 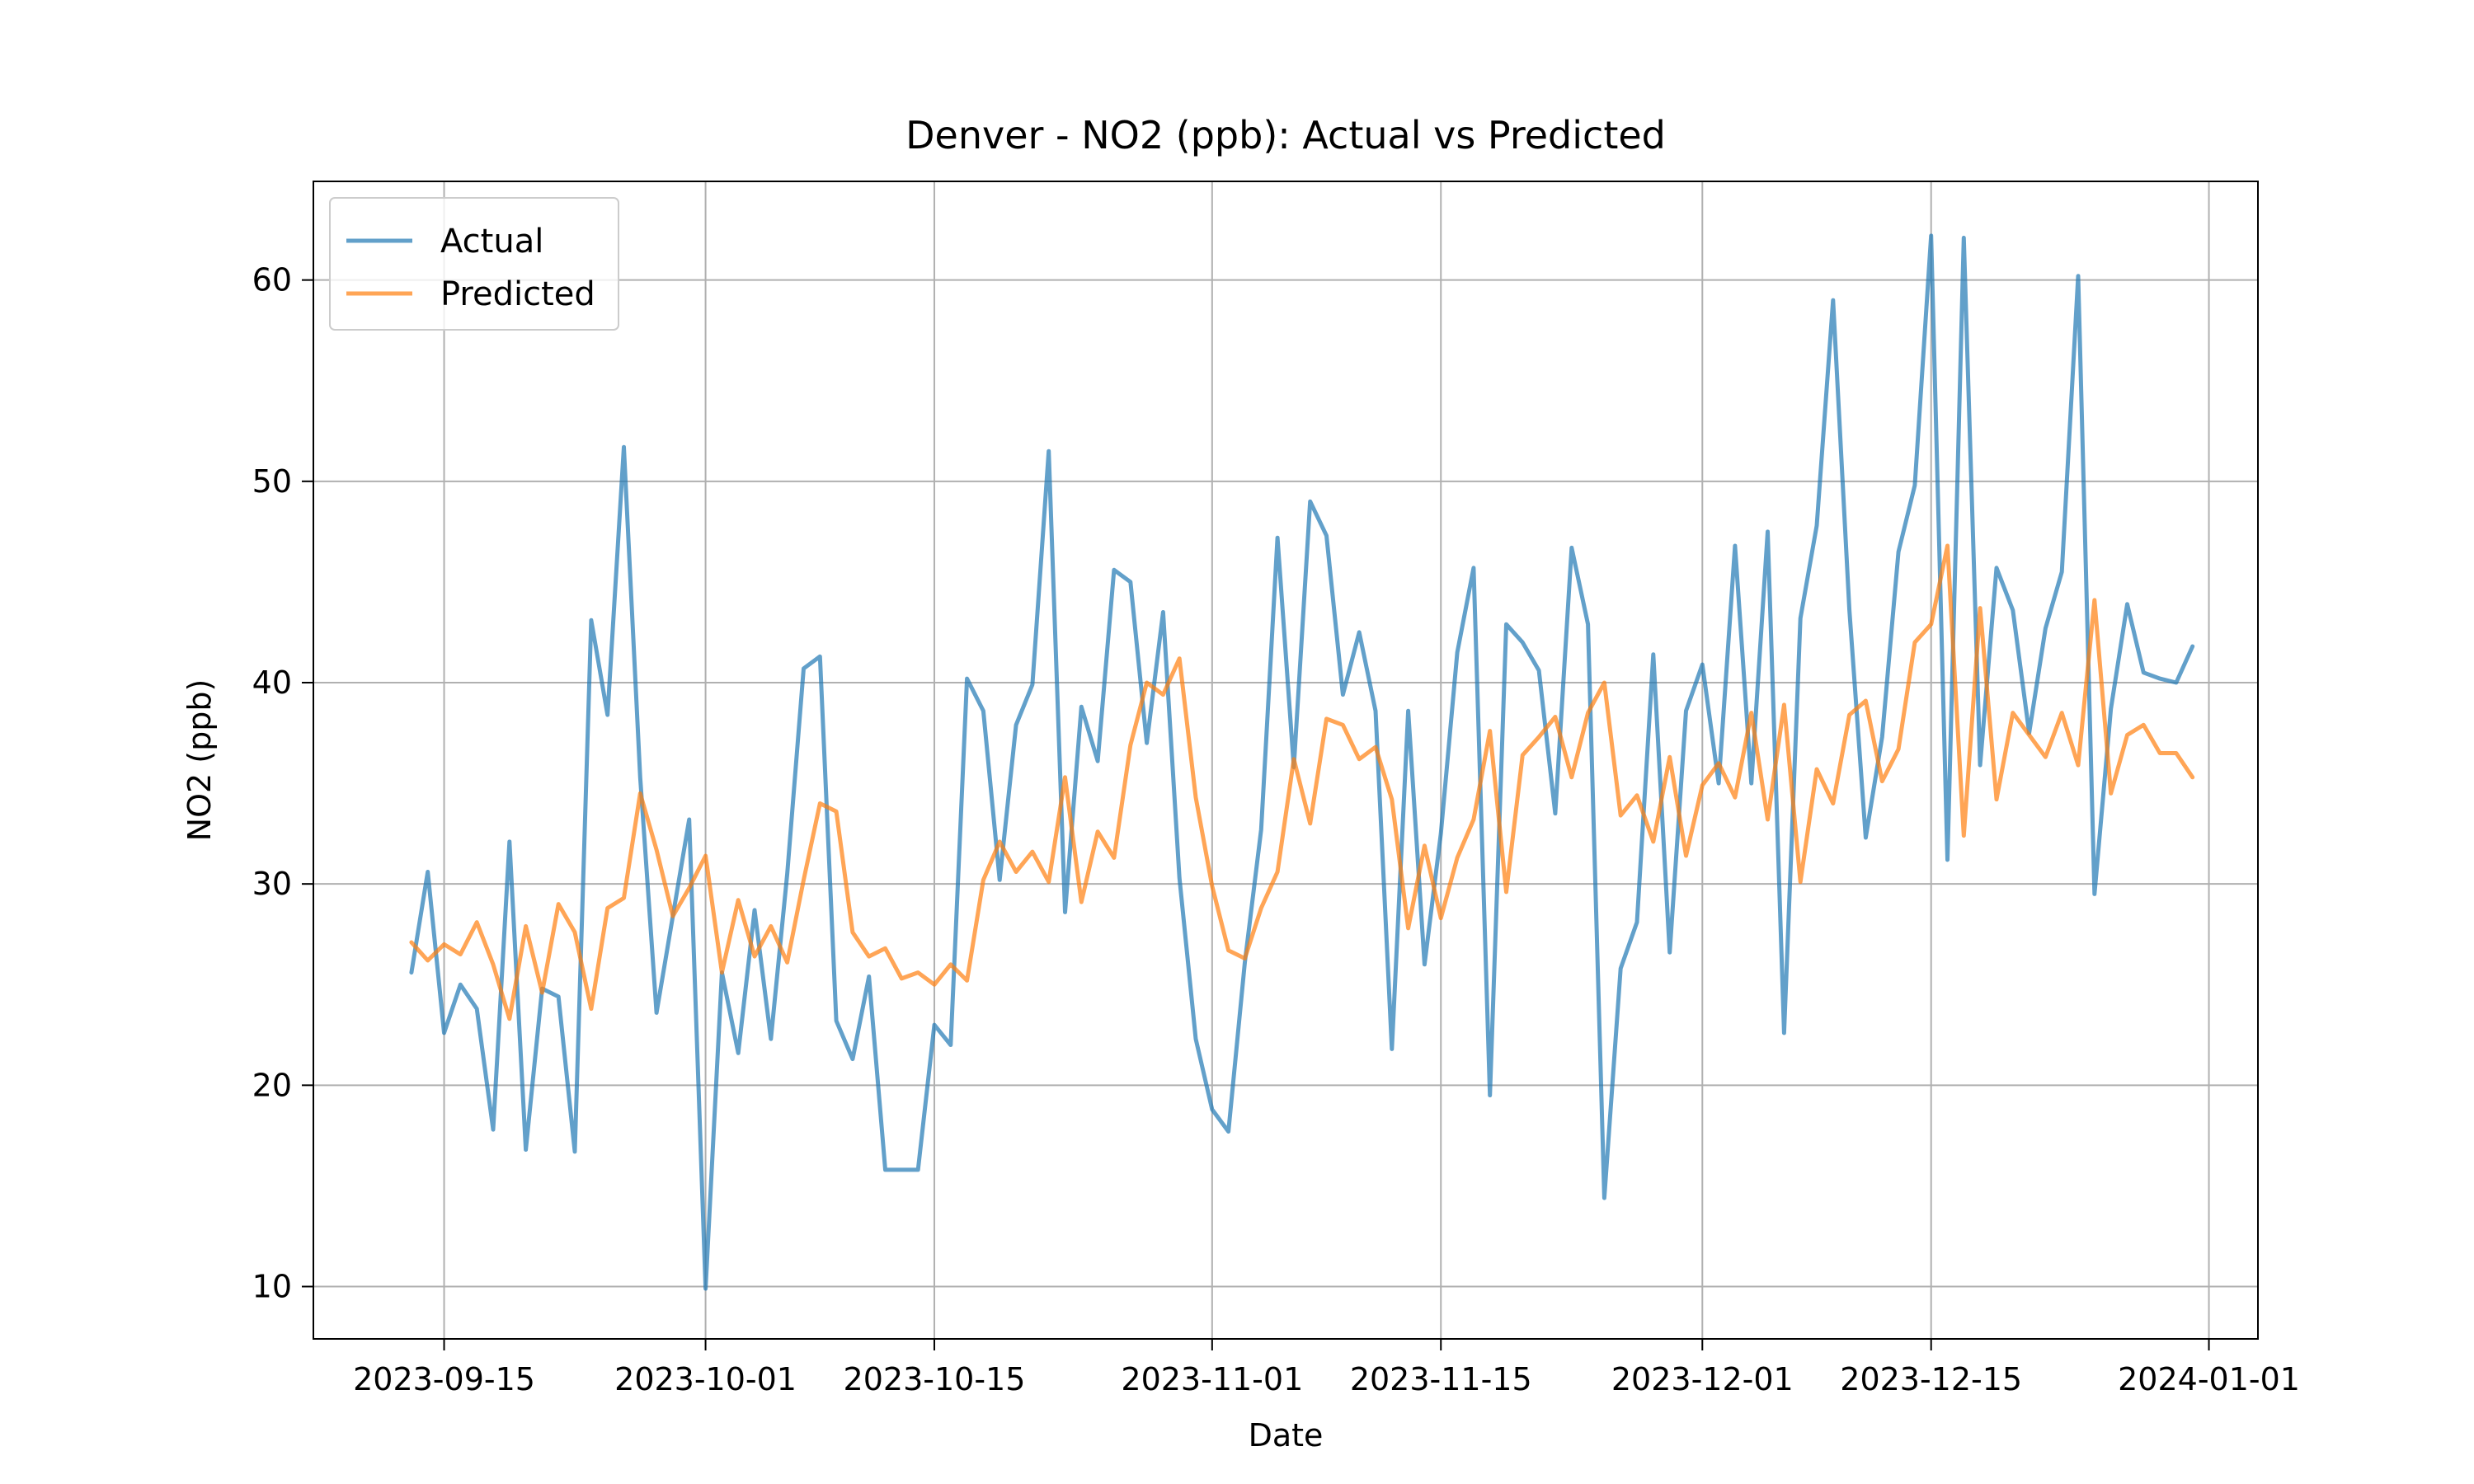 What do you see at coordinates (272, 1287) in the screenshot?
I see `y-tick-label: 10` at bounding box center [272, 1287].